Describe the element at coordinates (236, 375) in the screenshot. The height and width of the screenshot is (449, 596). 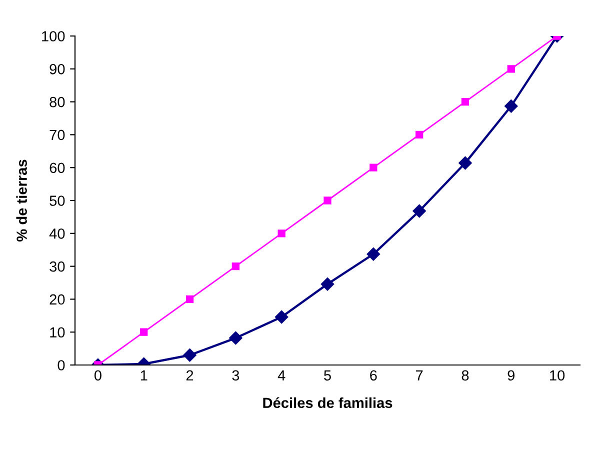
I see `x-tick-label: 3` at that location.